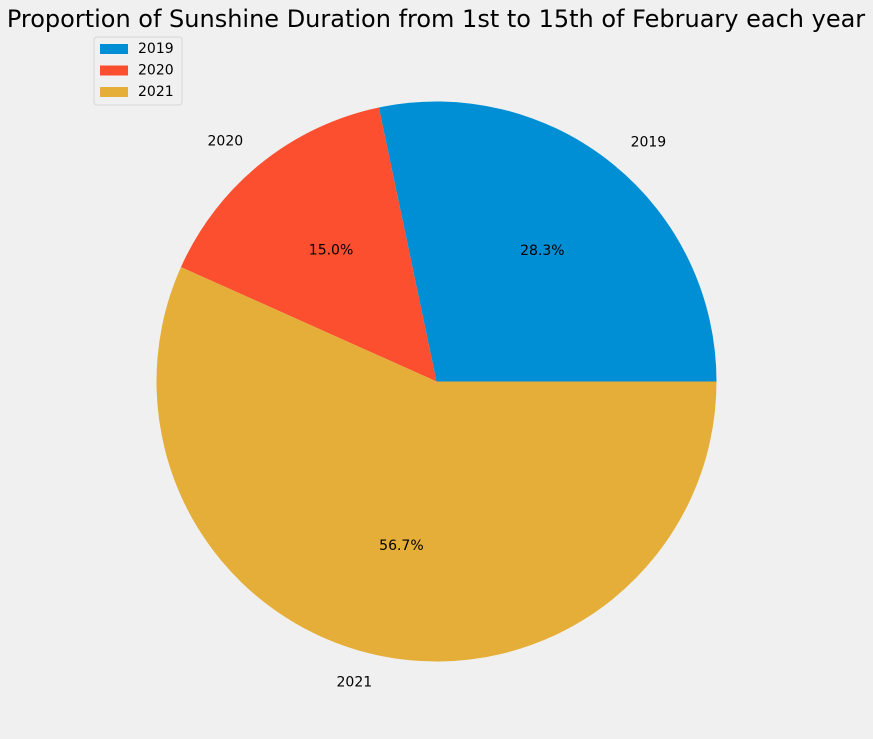  What do you see at coordinates (114, 70) in the screenshot?
I see `legend-swatch-2020` at bounding box center [114, 70].